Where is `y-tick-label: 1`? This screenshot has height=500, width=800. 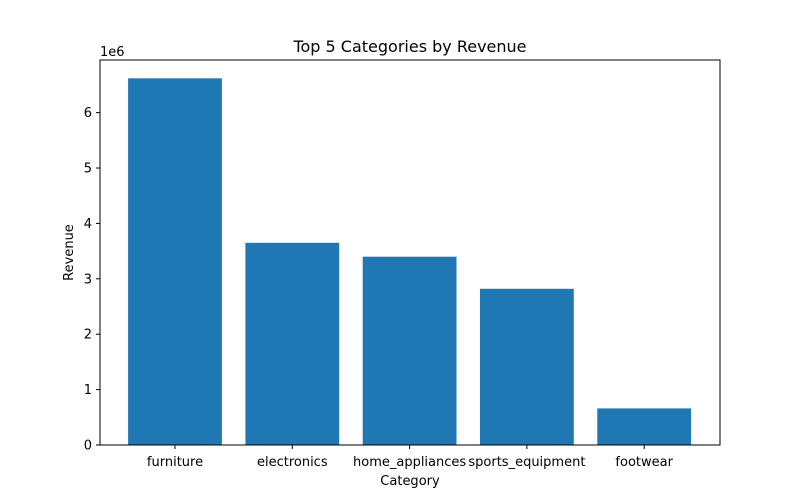
y-tick-label: 1 is located at coordinates (88, 390).